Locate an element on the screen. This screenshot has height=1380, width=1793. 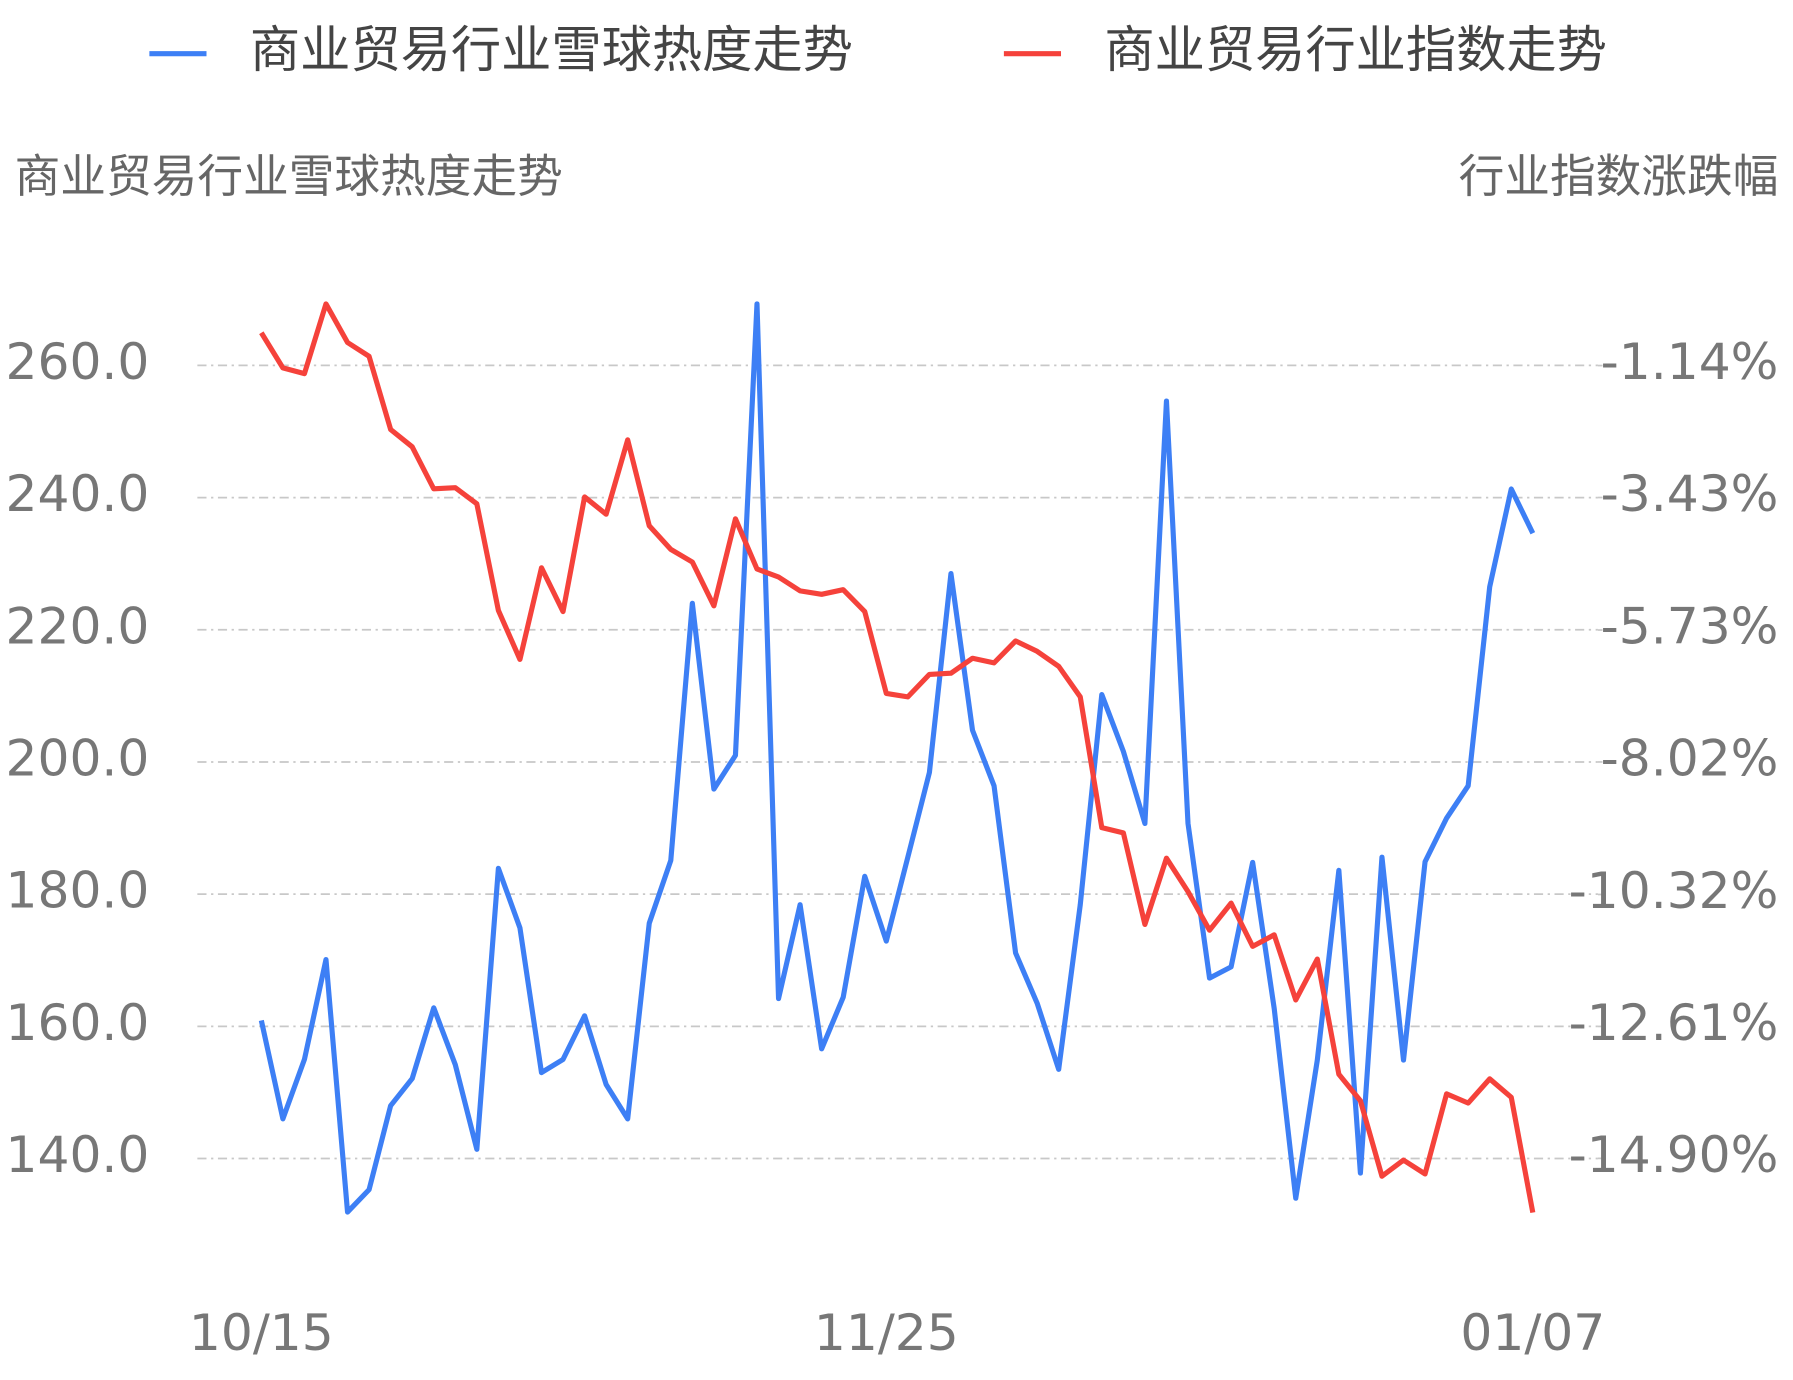
y2-tick-label: -1.14% is located at coordinates (1690, 361).